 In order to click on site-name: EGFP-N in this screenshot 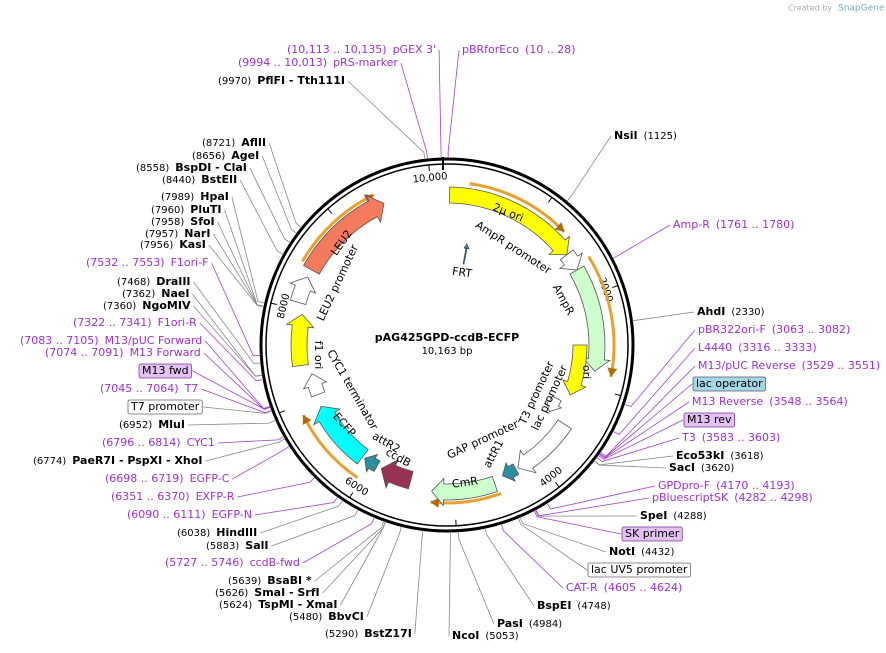, I will do `click(232, 514)`.